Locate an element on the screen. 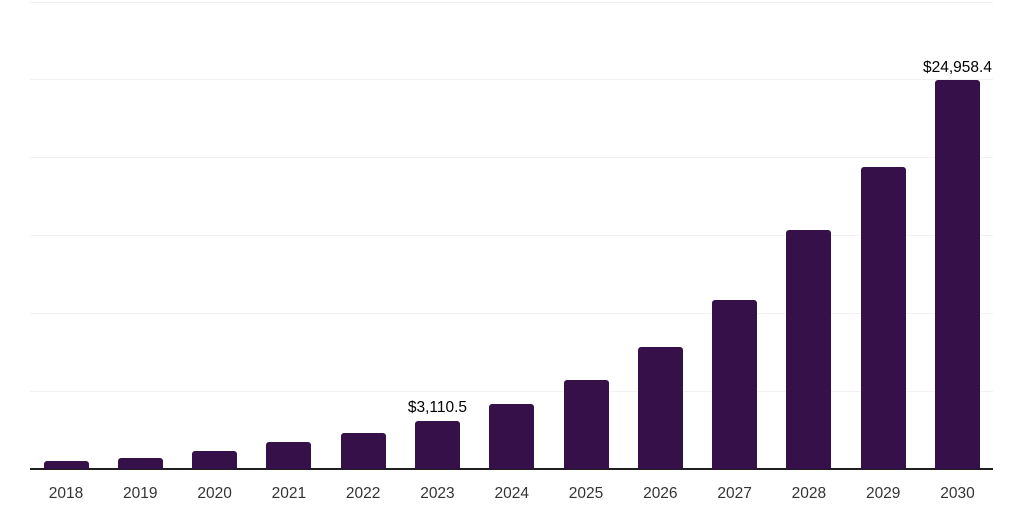  bar-2027 is located at coordinates (735, 384).